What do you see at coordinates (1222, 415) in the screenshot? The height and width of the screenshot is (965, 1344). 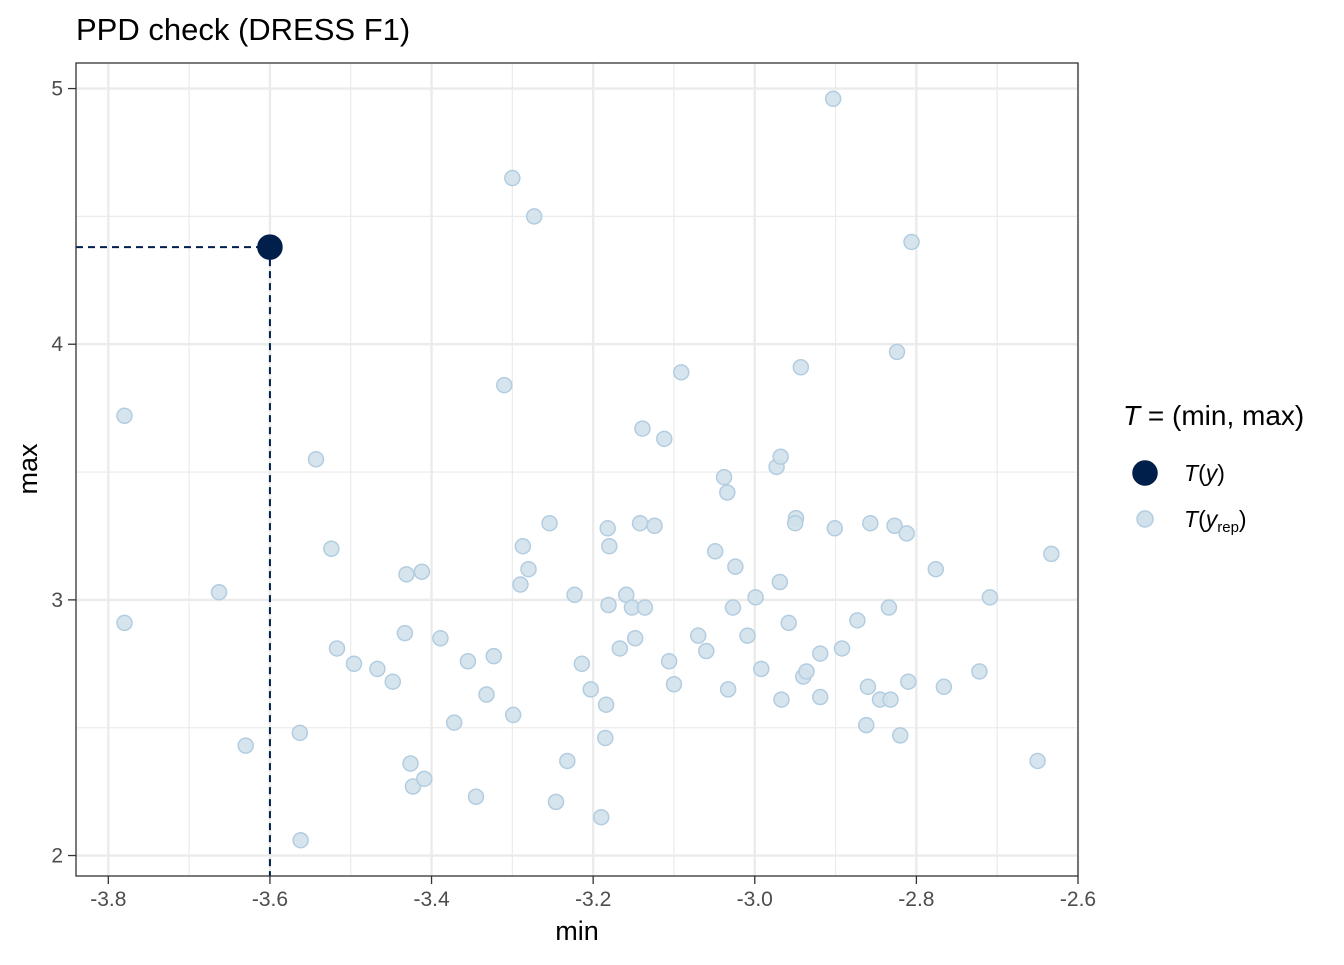 I see `legend-title-text: = (min, max)` at bounding box center [1222, 415].